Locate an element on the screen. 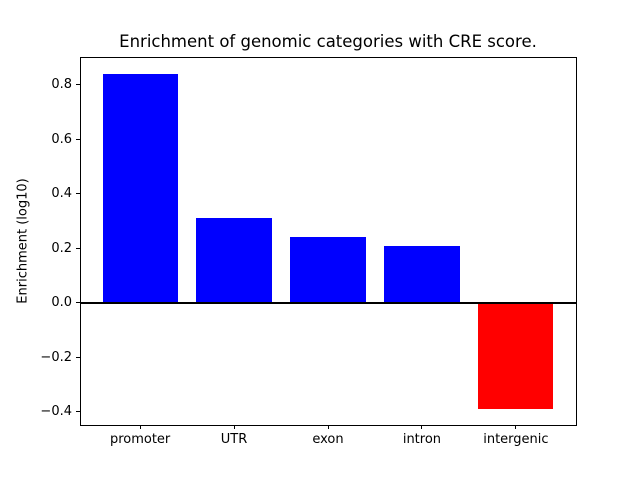 Image resolution: width=640 pixels, height=480 pixels. y-tick-label: 0.6 is located at coordinates (61, 139).